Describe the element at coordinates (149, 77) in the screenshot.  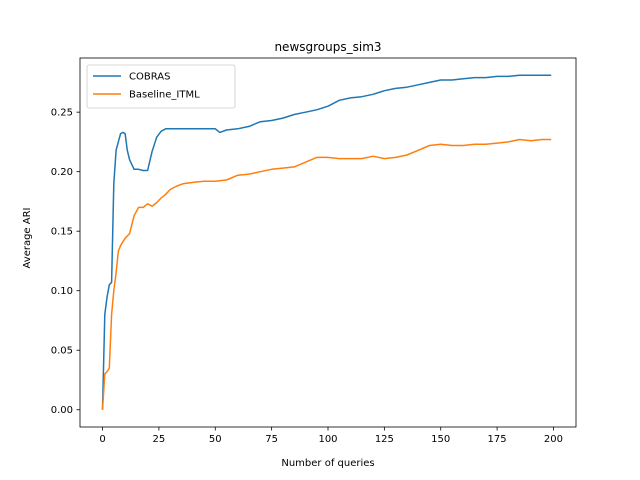
I see `legend-label-0: COBRAS` at that location.